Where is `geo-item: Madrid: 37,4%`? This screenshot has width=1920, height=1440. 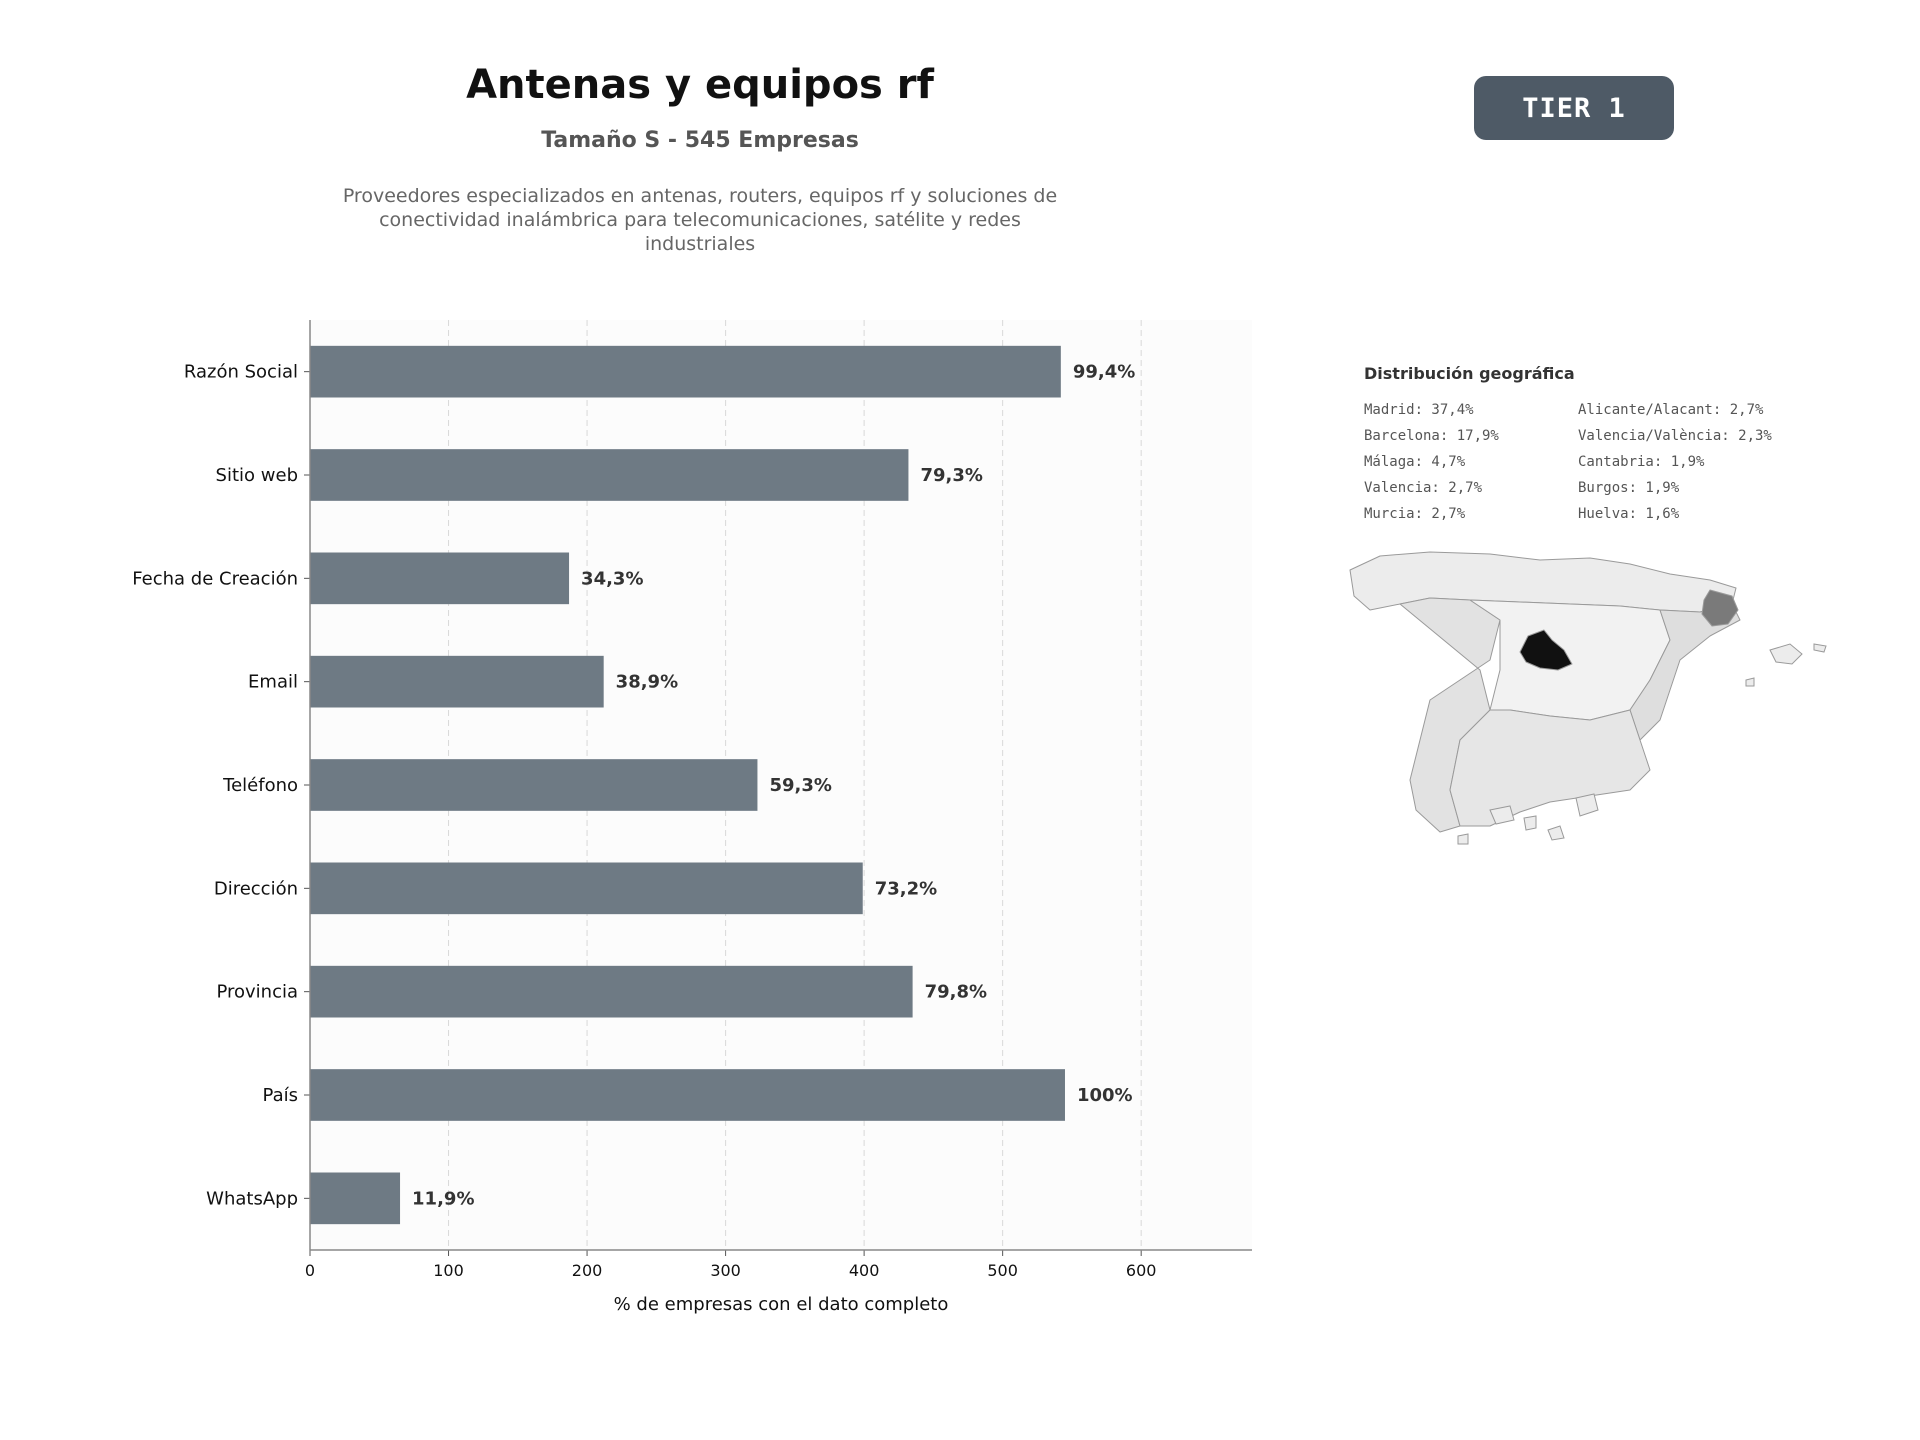 geo-item: Madrid: 37,4% is located at coordinates (1419, 410).